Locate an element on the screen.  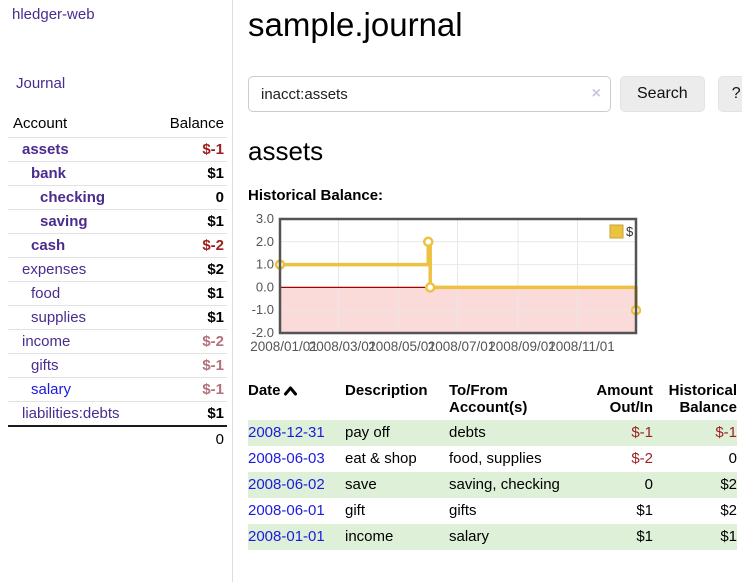
search-bar: × Search ? is located at coordinates (495, 94).